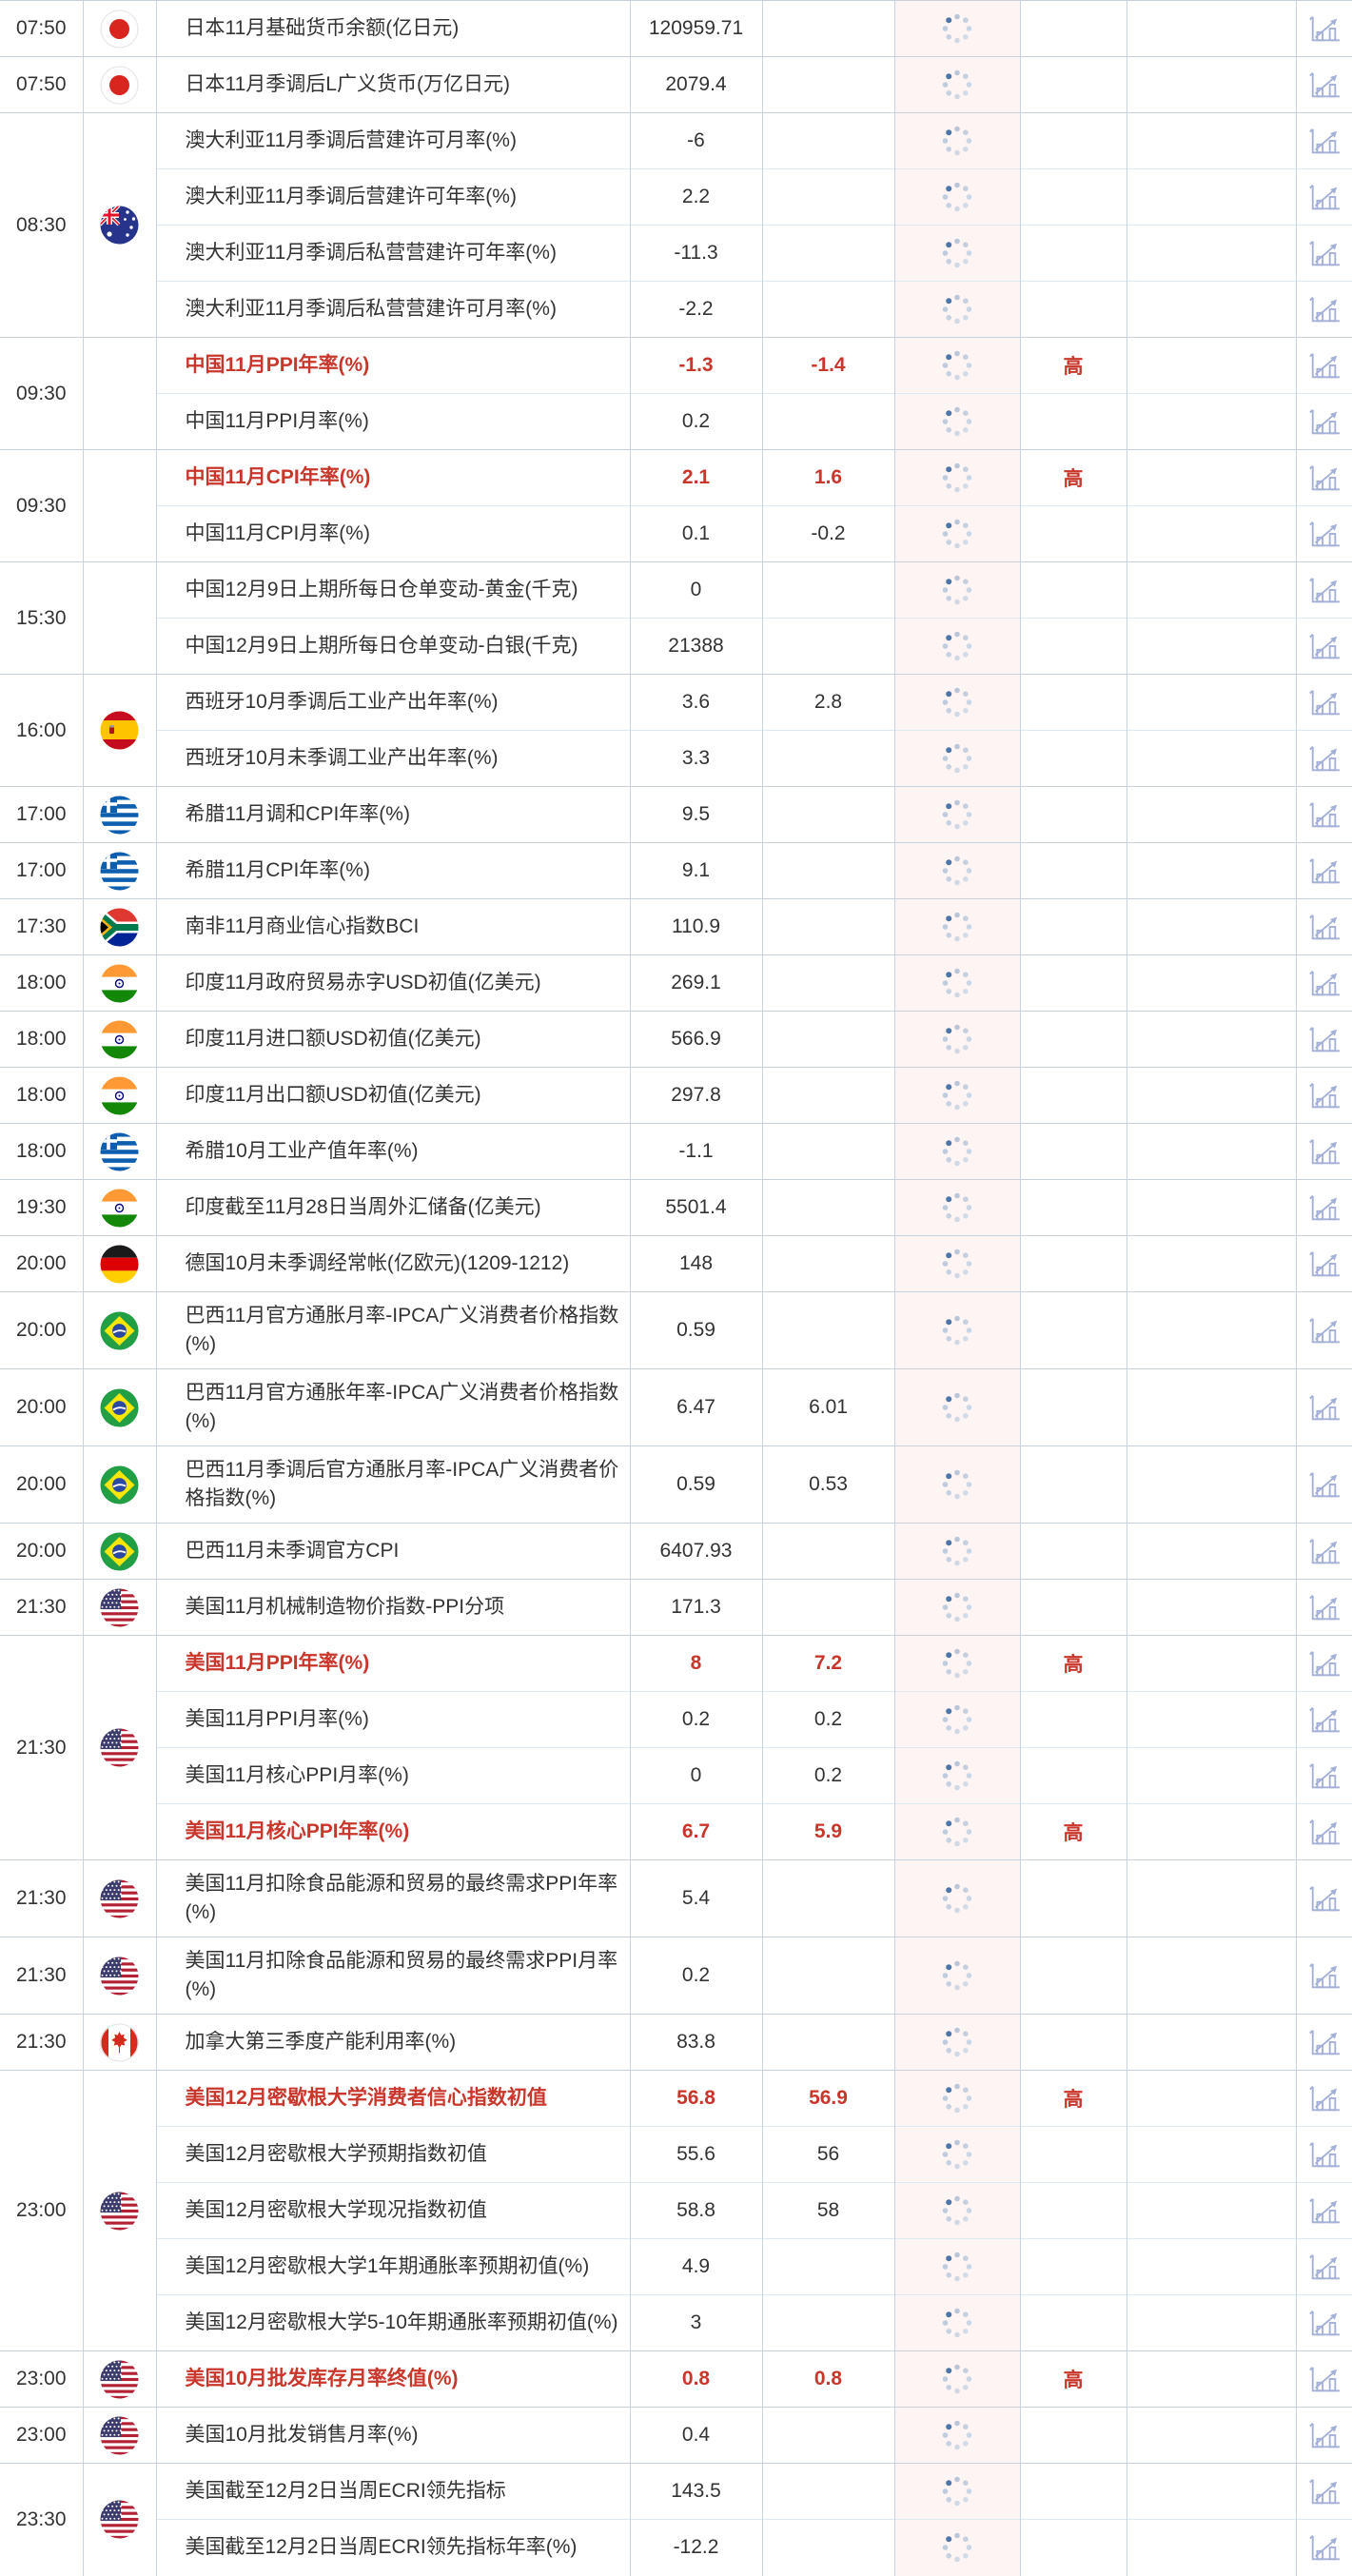 Image resolution: width=1352 pixels, height=2576 pixels. I want to click on indicator-name: 加拿大第三季度产能利用率(%), so click(392, 2042).